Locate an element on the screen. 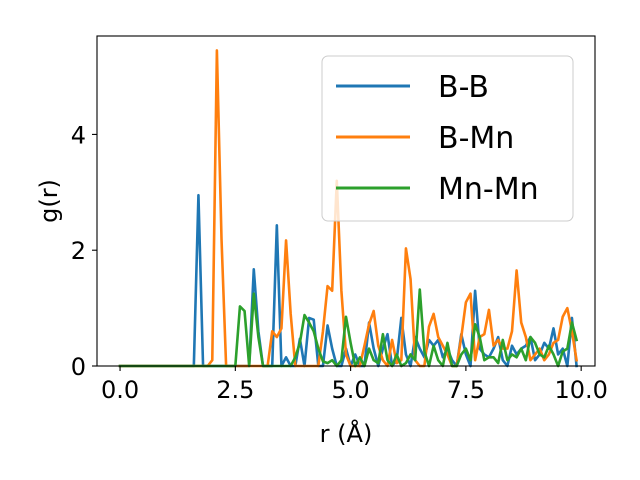 Image resolution: width=640 pixels, height=480 pixels. y-tick-label: 2 is located at coordinates (78, 251).